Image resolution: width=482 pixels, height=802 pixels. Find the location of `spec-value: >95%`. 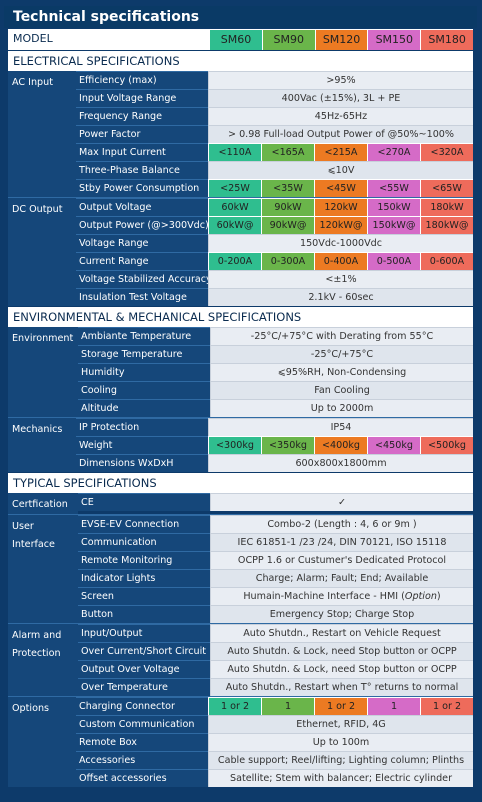

spec-value: >95% is located at coordinates (340, 80).